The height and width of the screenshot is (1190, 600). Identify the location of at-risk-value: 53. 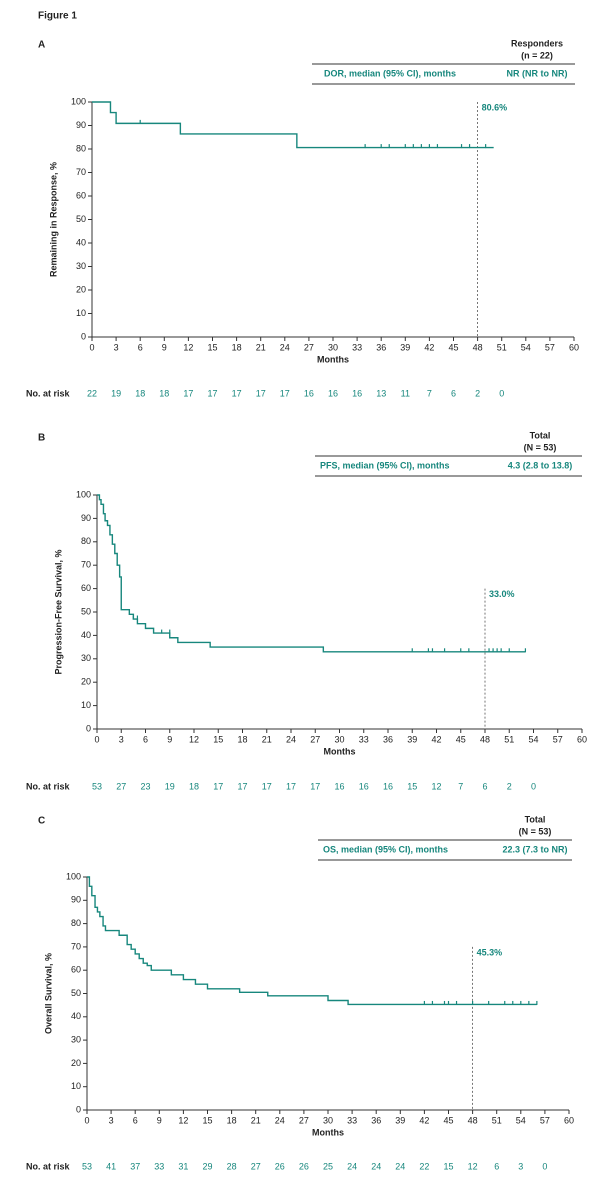
(97, 786).